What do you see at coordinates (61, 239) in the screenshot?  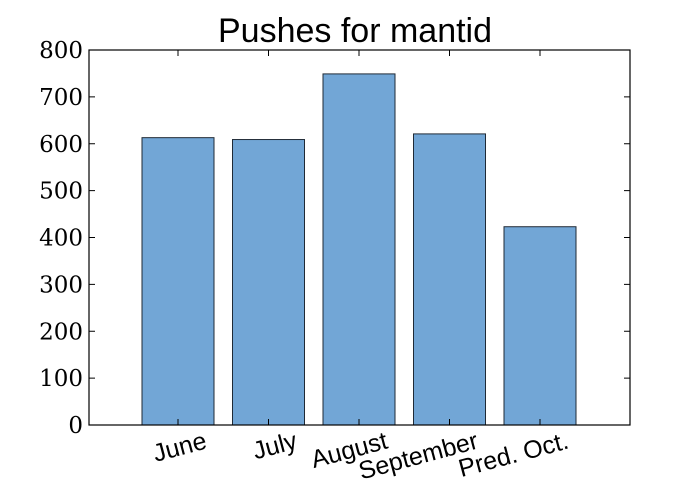 I see `y-tick-label-400: 400` at bounding box center [61, 239].